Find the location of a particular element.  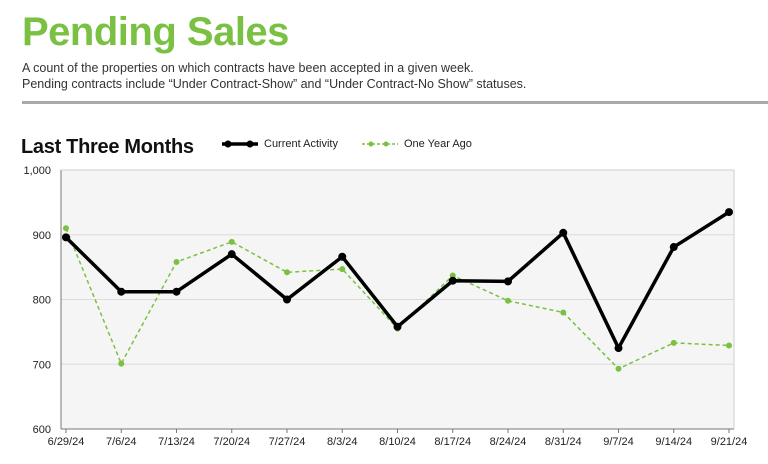

x-tick-label: 9/7/24 is located at coordinates (618, 442).